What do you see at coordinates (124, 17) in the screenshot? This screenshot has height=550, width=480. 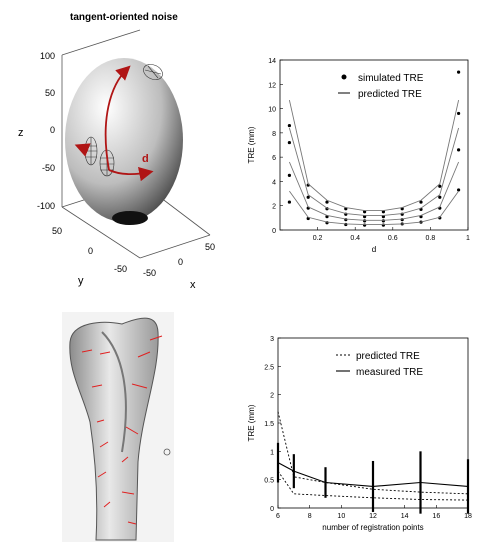 I see `panel-a-title: tangent-oriented noise` at bounding box center [124, 17].